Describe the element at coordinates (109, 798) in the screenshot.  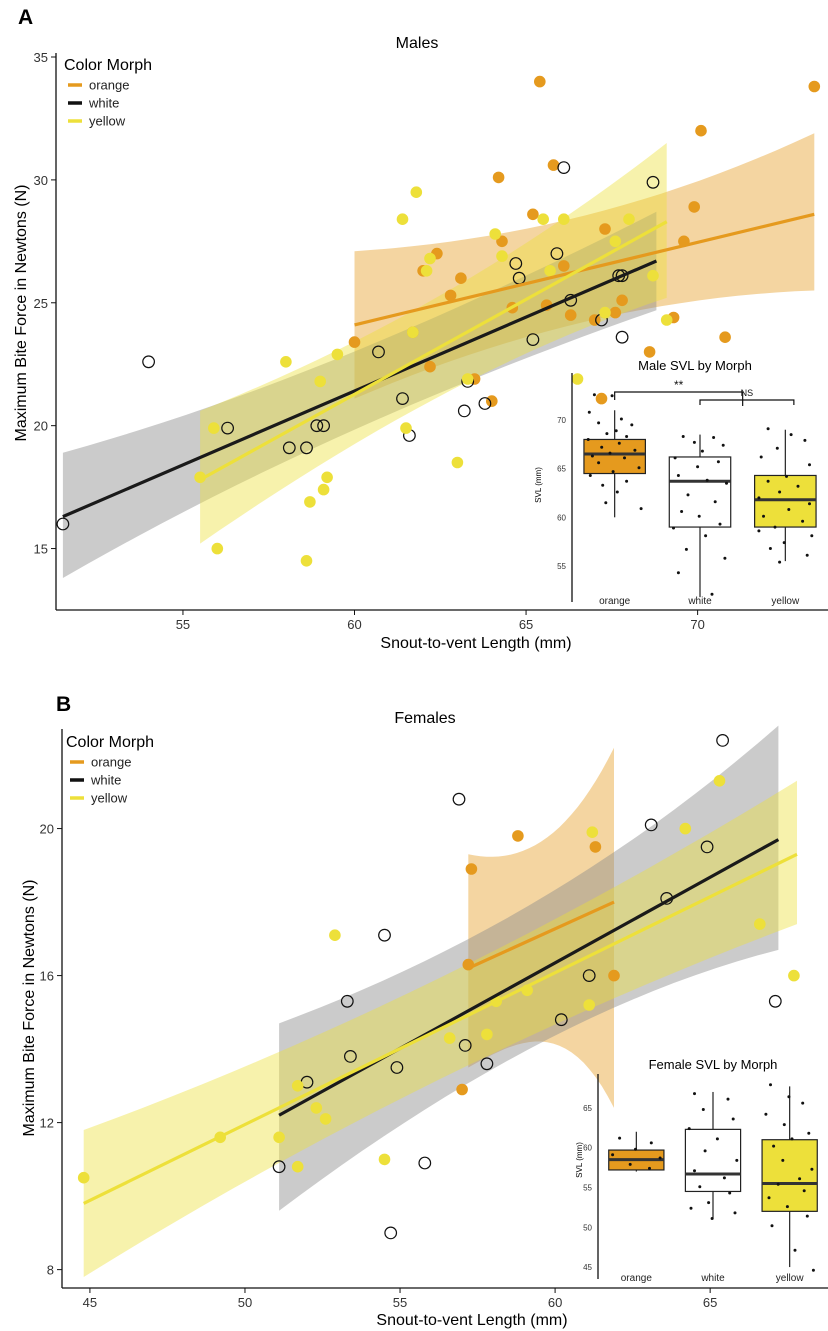
I see `legend-label-yellow: yellow` at that location.